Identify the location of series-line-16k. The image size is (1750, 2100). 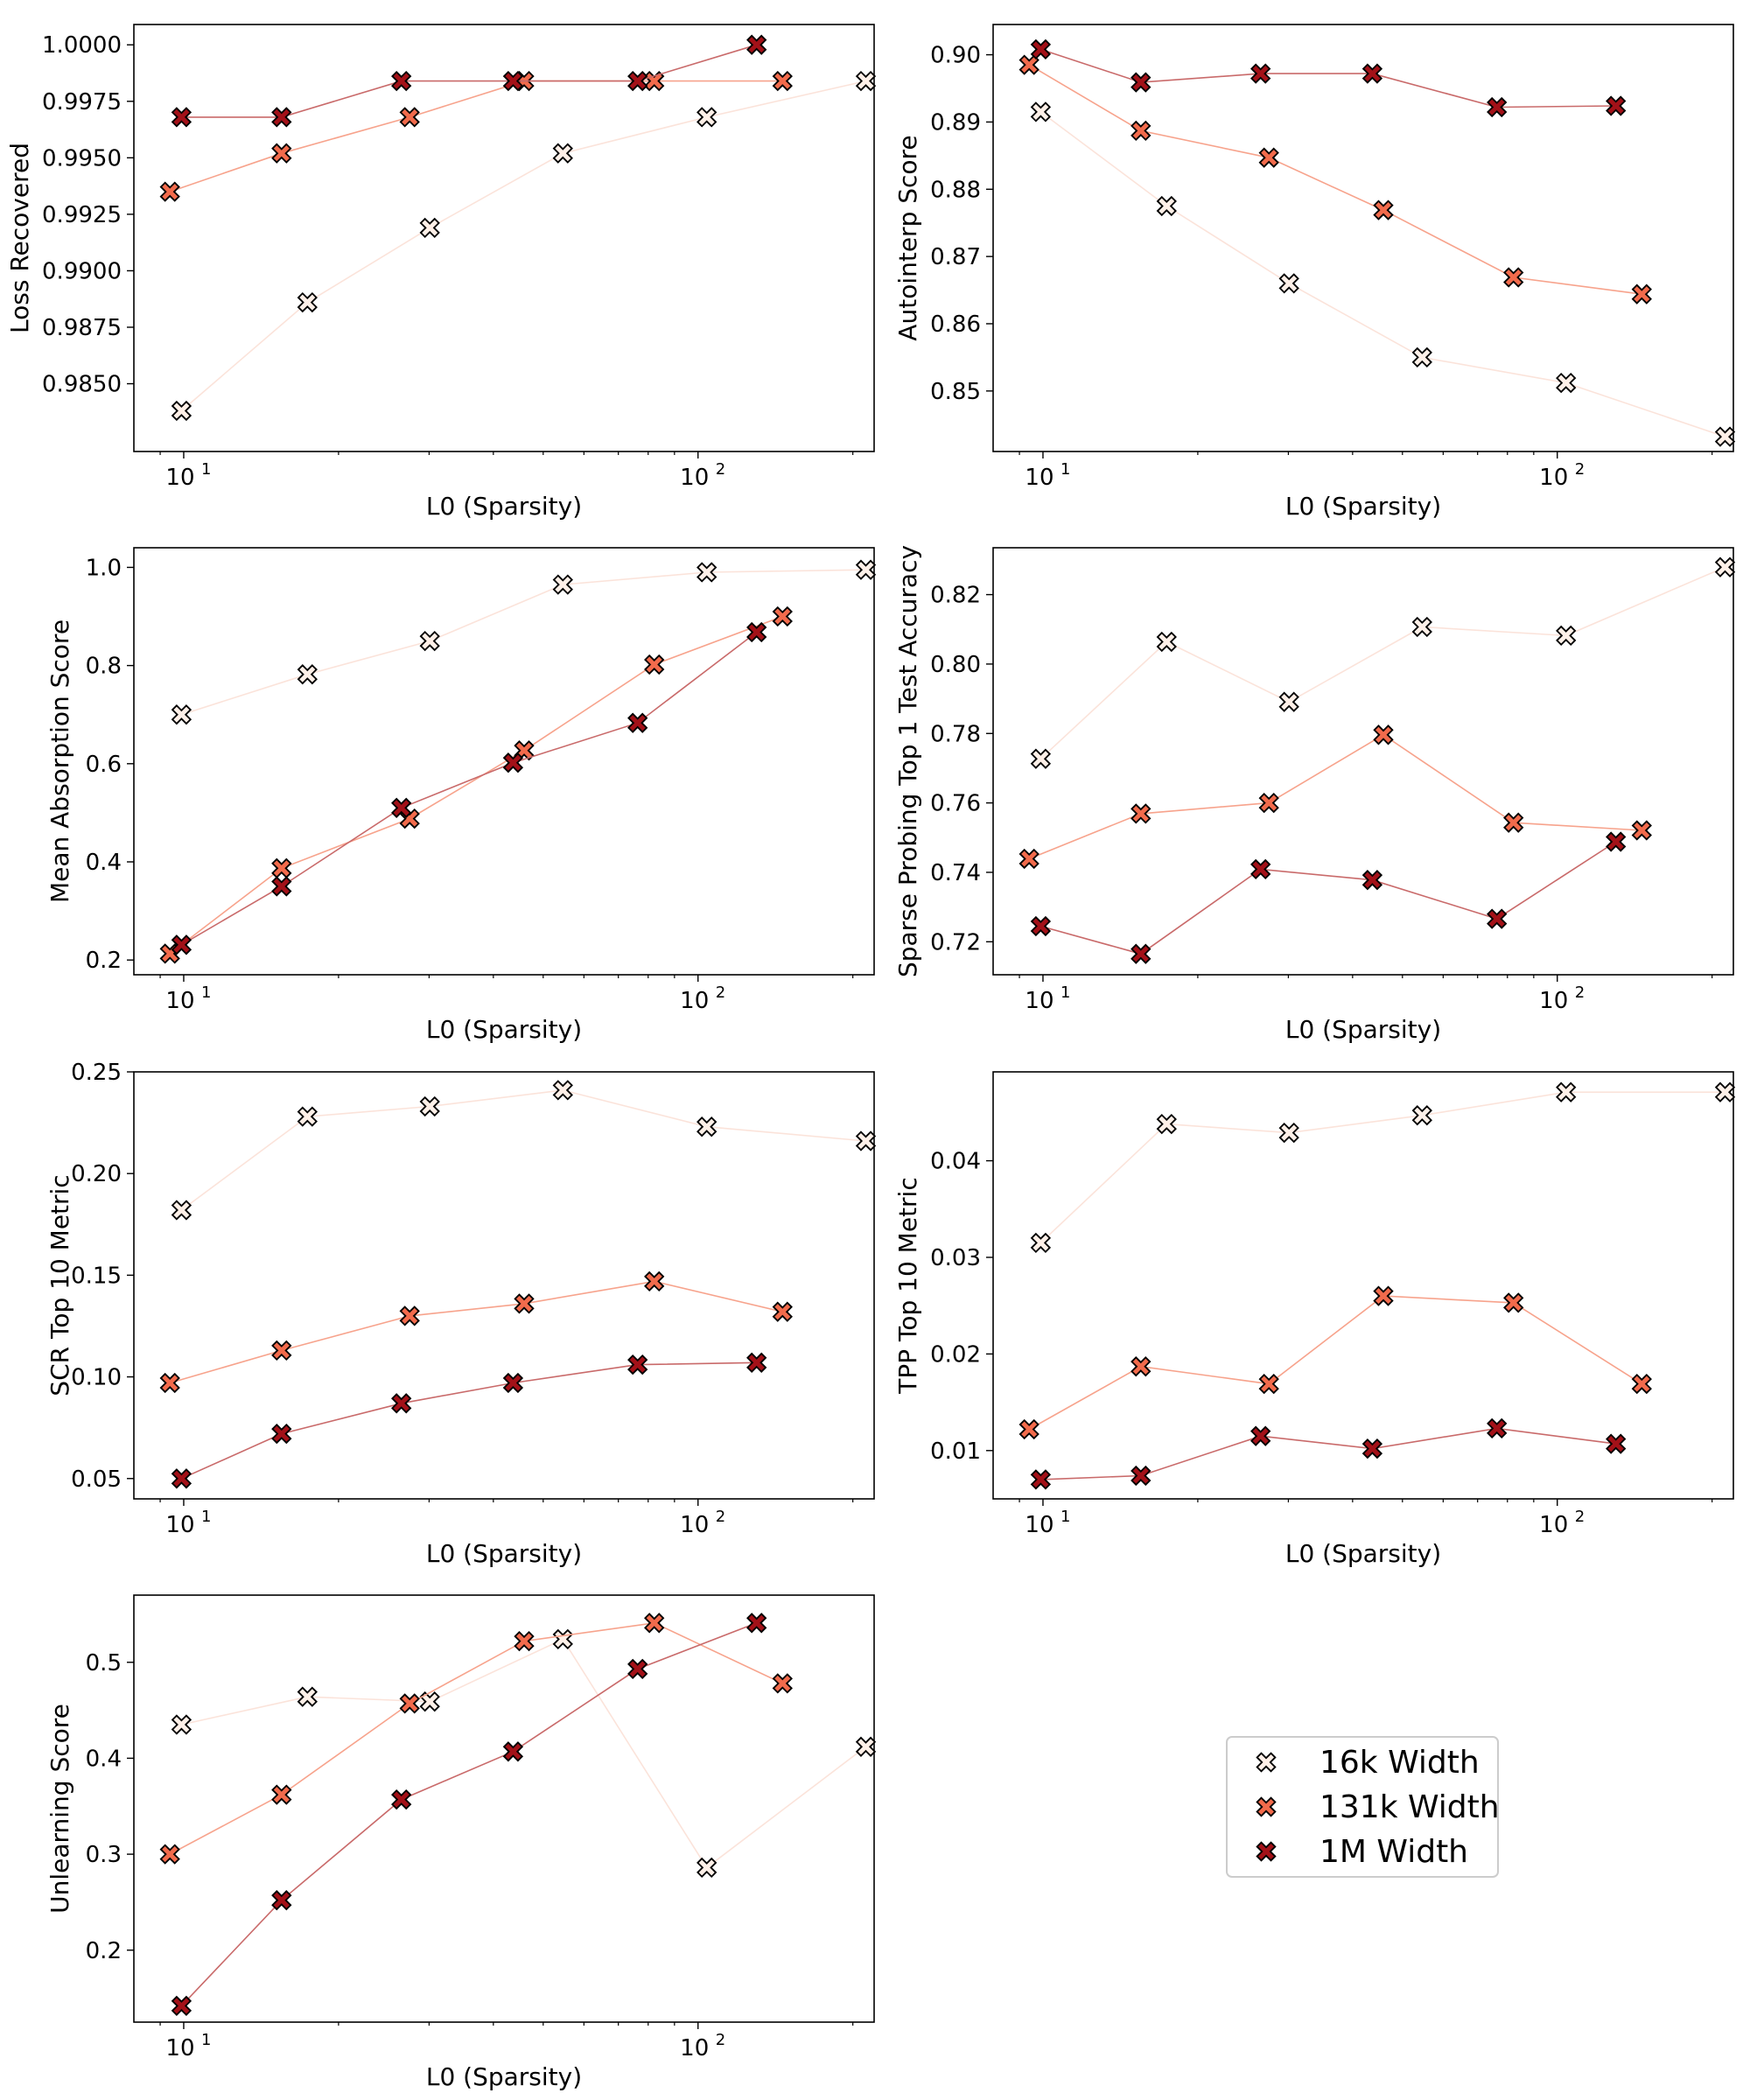
(1383, 1167).